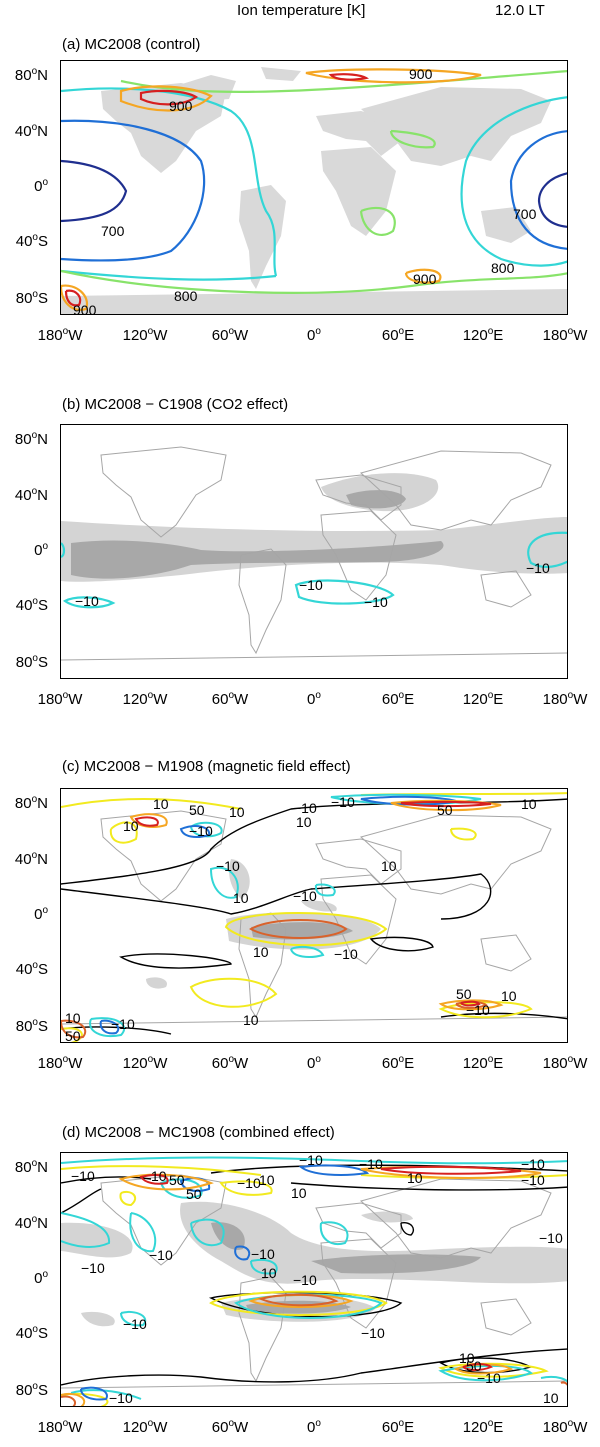 Image resolution: width=600 pixels, height=1447 pixels. I want to click on contour-dark-blue, so click(314, 193).